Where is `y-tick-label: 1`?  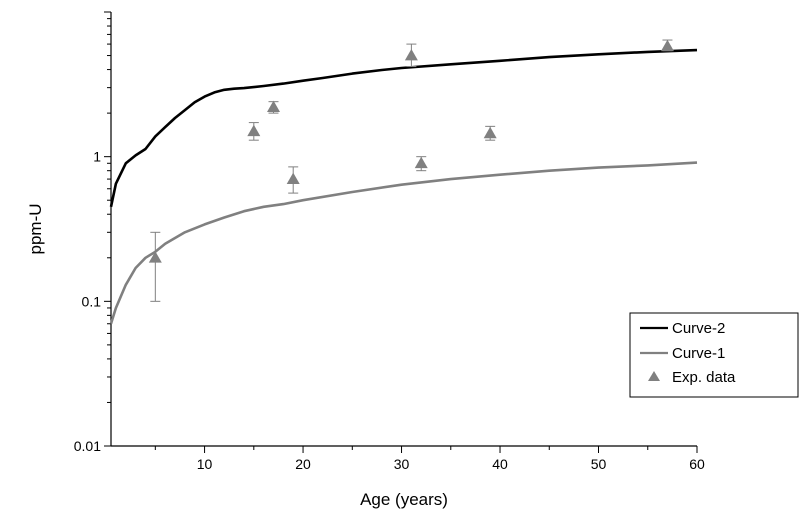
y-tick-label: 1 is located at coordinates (97, 157).